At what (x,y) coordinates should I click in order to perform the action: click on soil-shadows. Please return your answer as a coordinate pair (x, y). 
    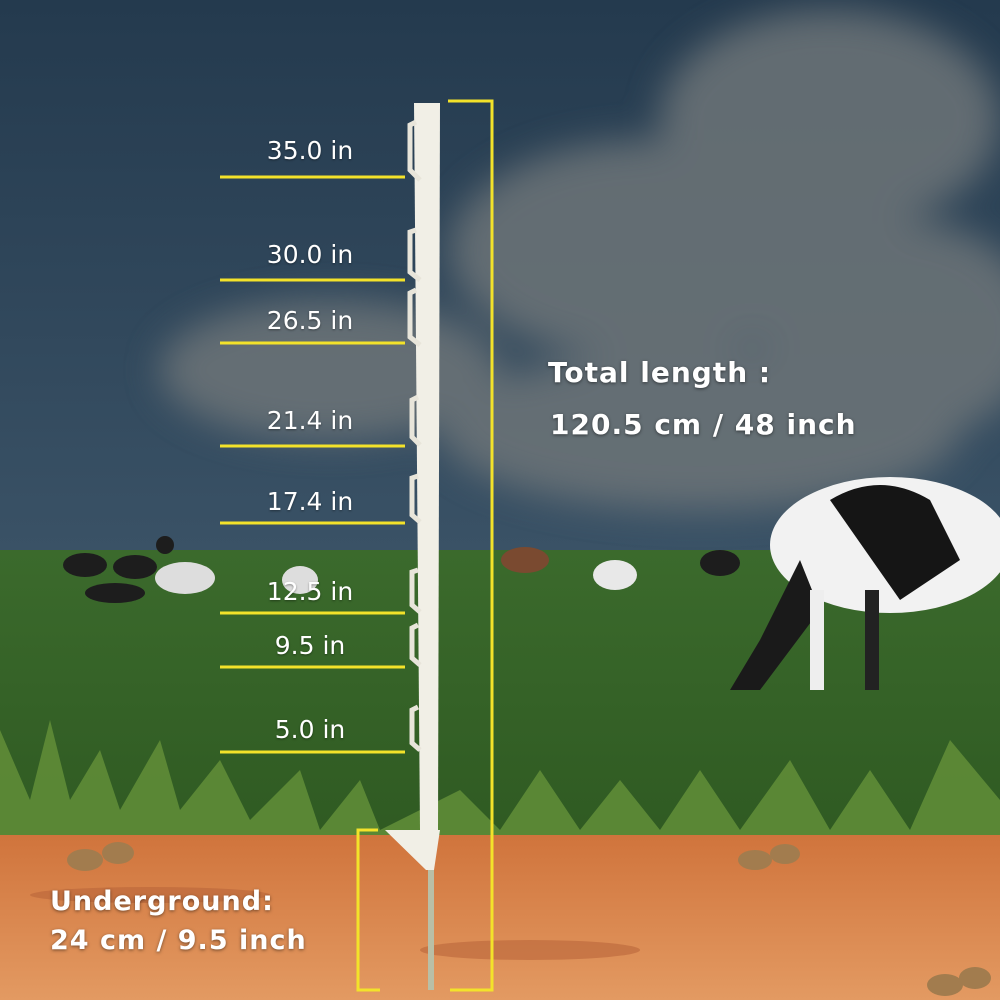
    Looking at the image, I should click on (335, 923).